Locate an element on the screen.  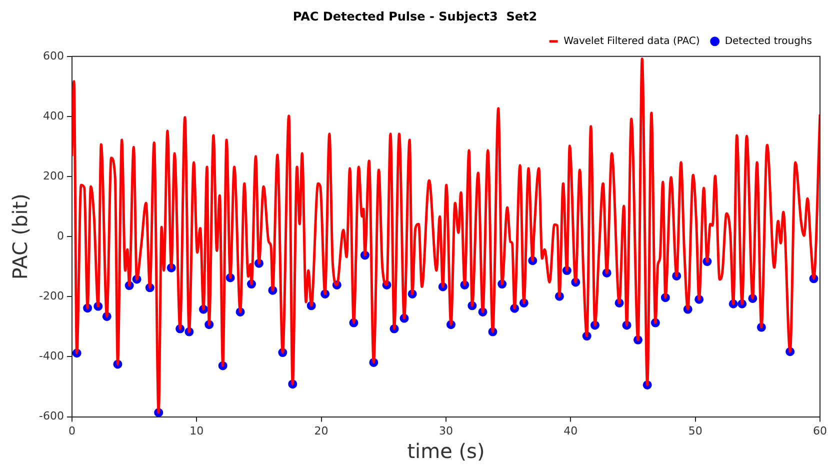
y-axis-title: PAC (bit) is located at coordinates (20, 237).